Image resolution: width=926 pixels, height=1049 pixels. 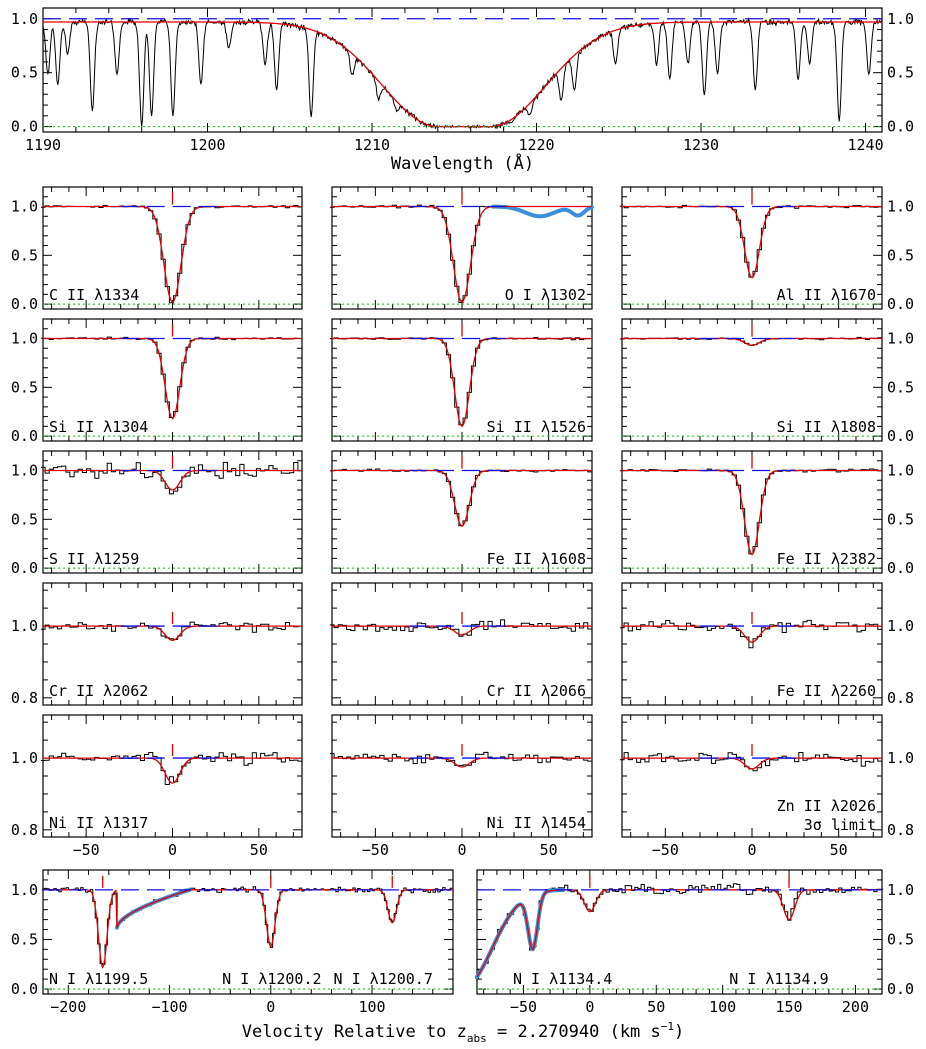 I want to click on x-tick-label: 1220, so click(x=536, y=145).